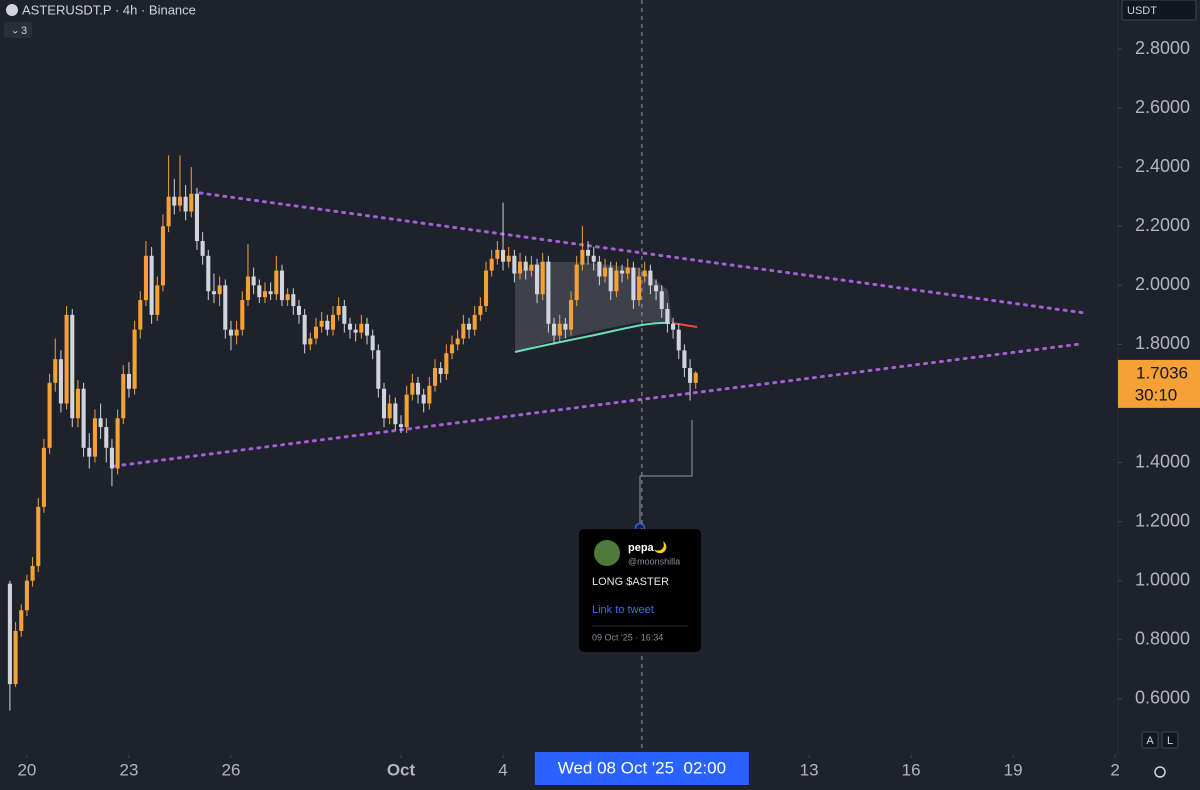  I want to click on price-label-box, so click(1159, 383).